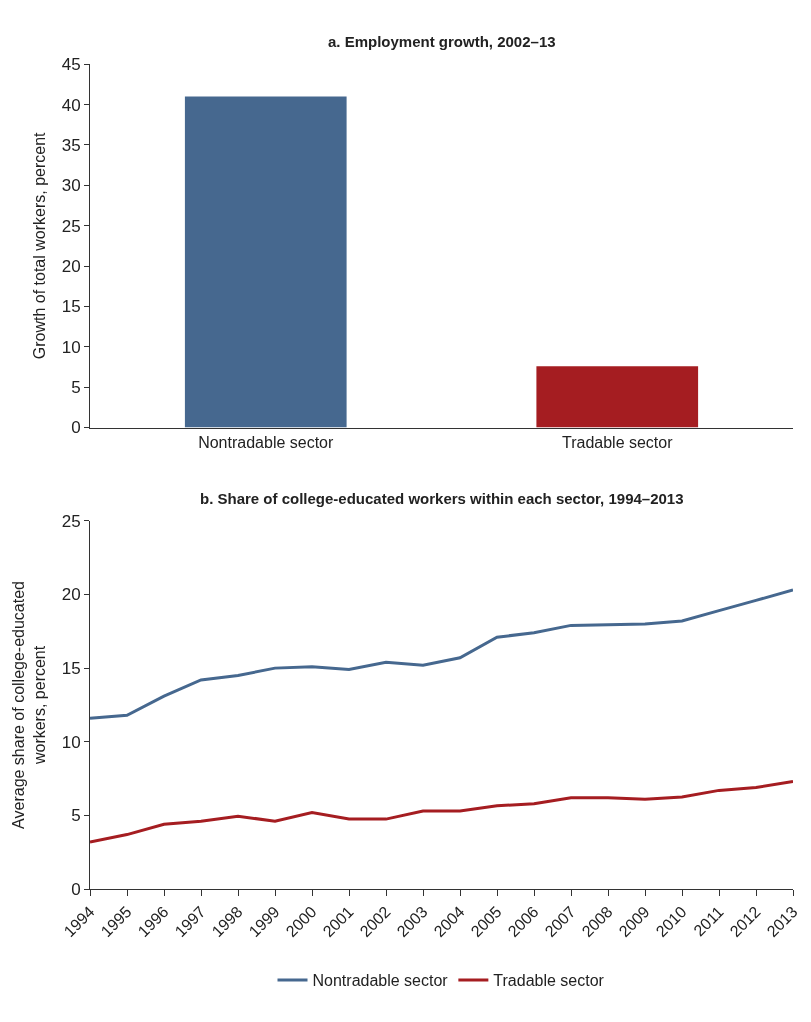 The image size is (811, 1022). What do you see at coordinates (39, 245) in the screenshot?
I see `y-axis-title: Growth of total workers, percent` at bounding box center [39, 245].